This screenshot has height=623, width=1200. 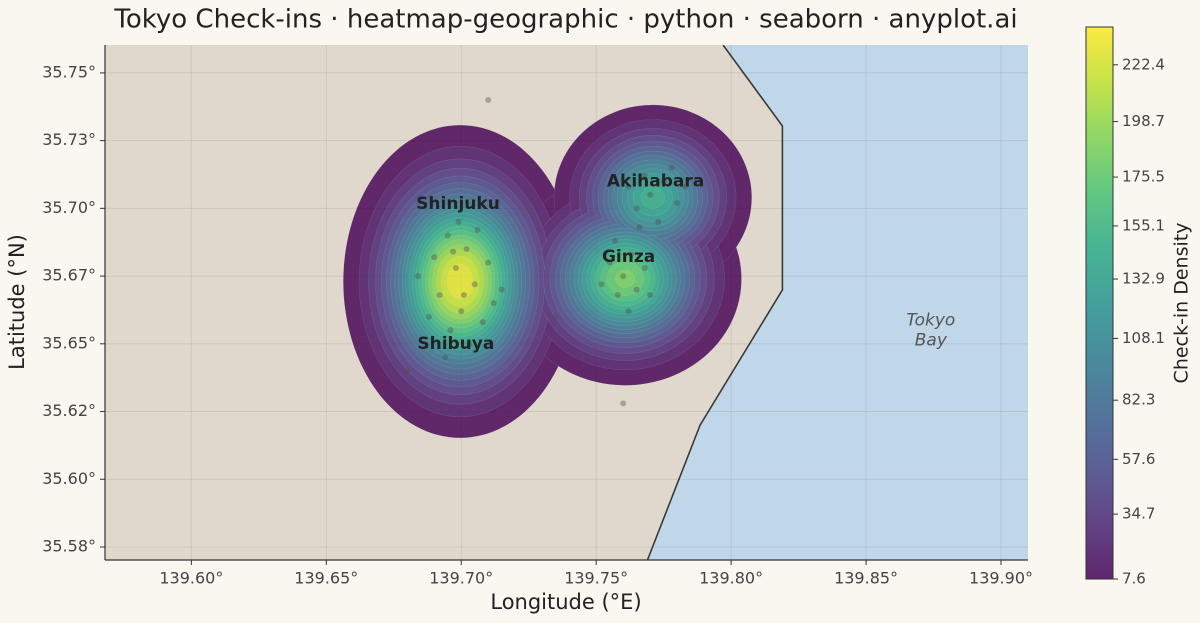 I want to click on x-tick-label: 139.90°, so click(x=1001, y=578).